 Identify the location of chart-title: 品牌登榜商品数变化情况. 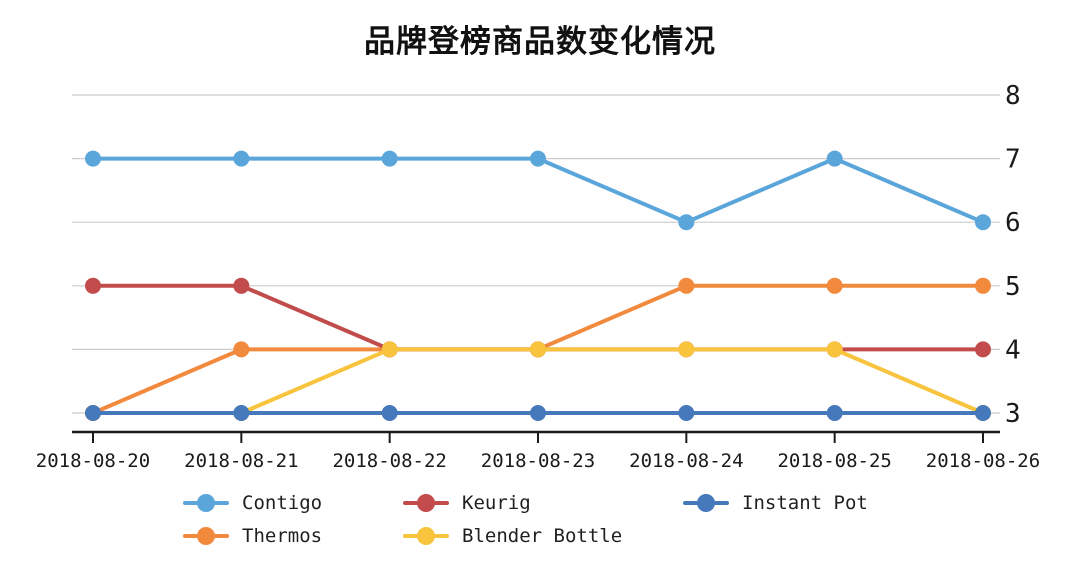
(540, 42).